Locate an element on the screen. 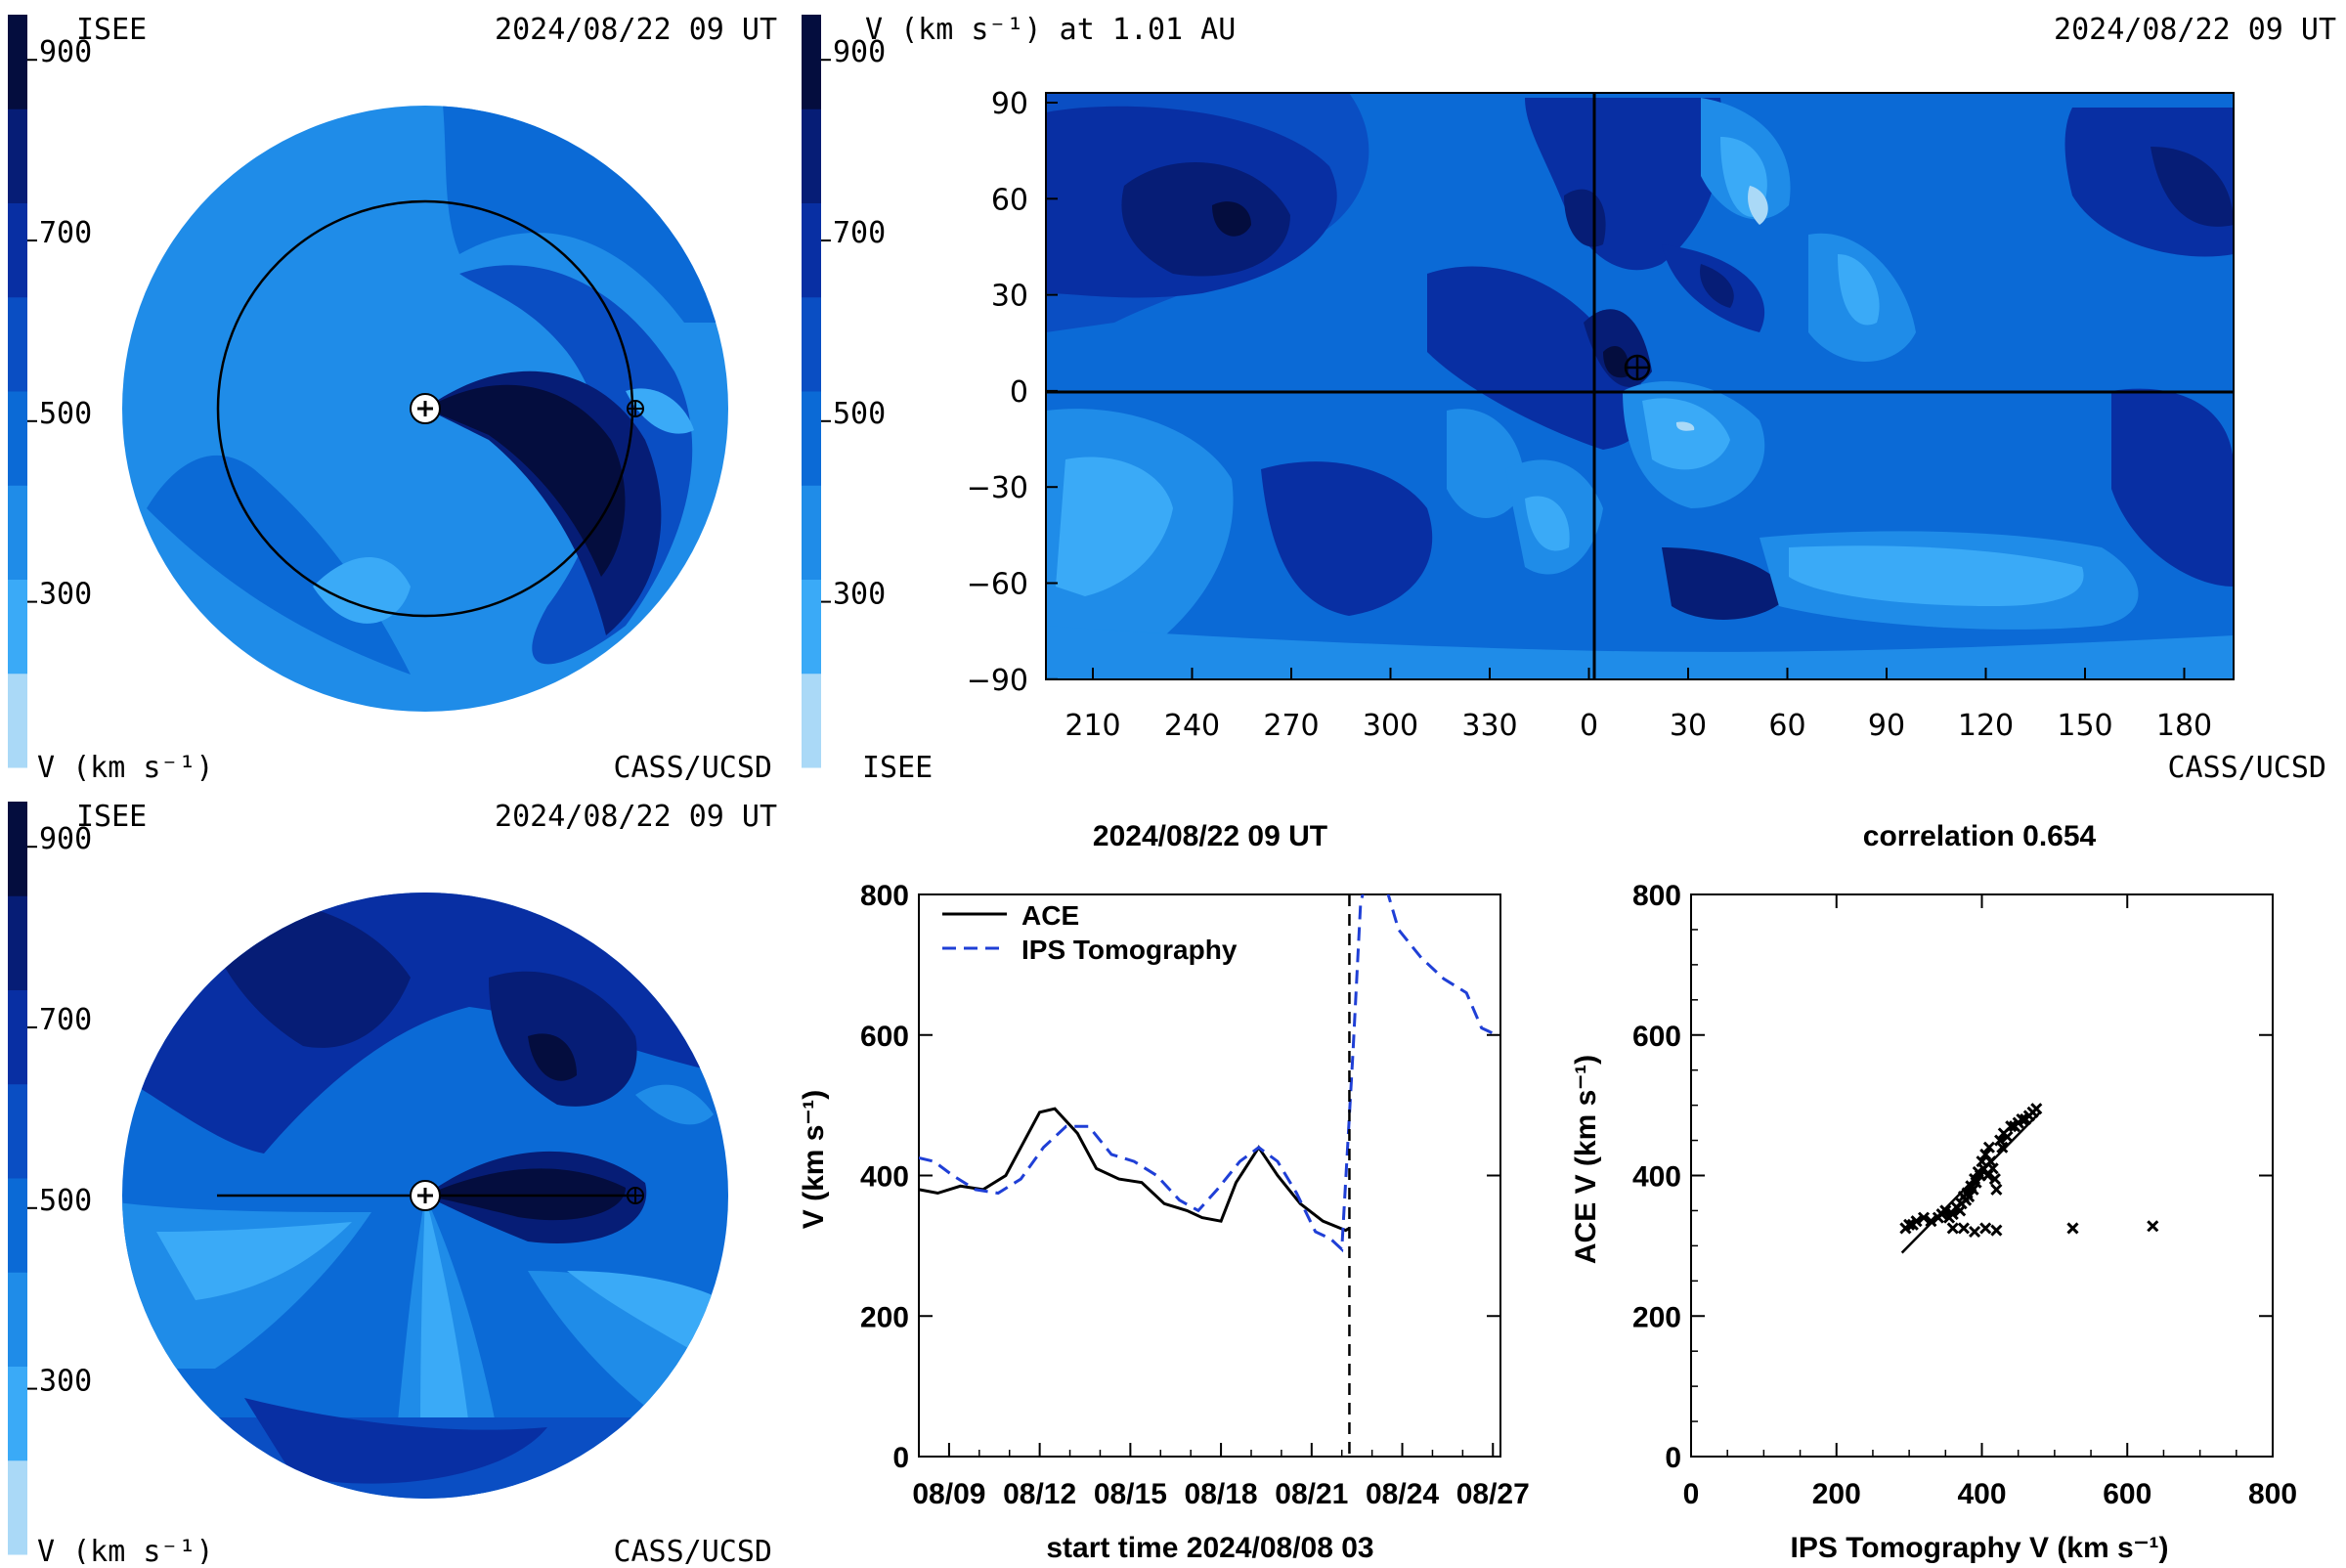 This screenshot has width=2346, height=1568. map-x-tick-label: 300 is located at coordinates (1391, 726).